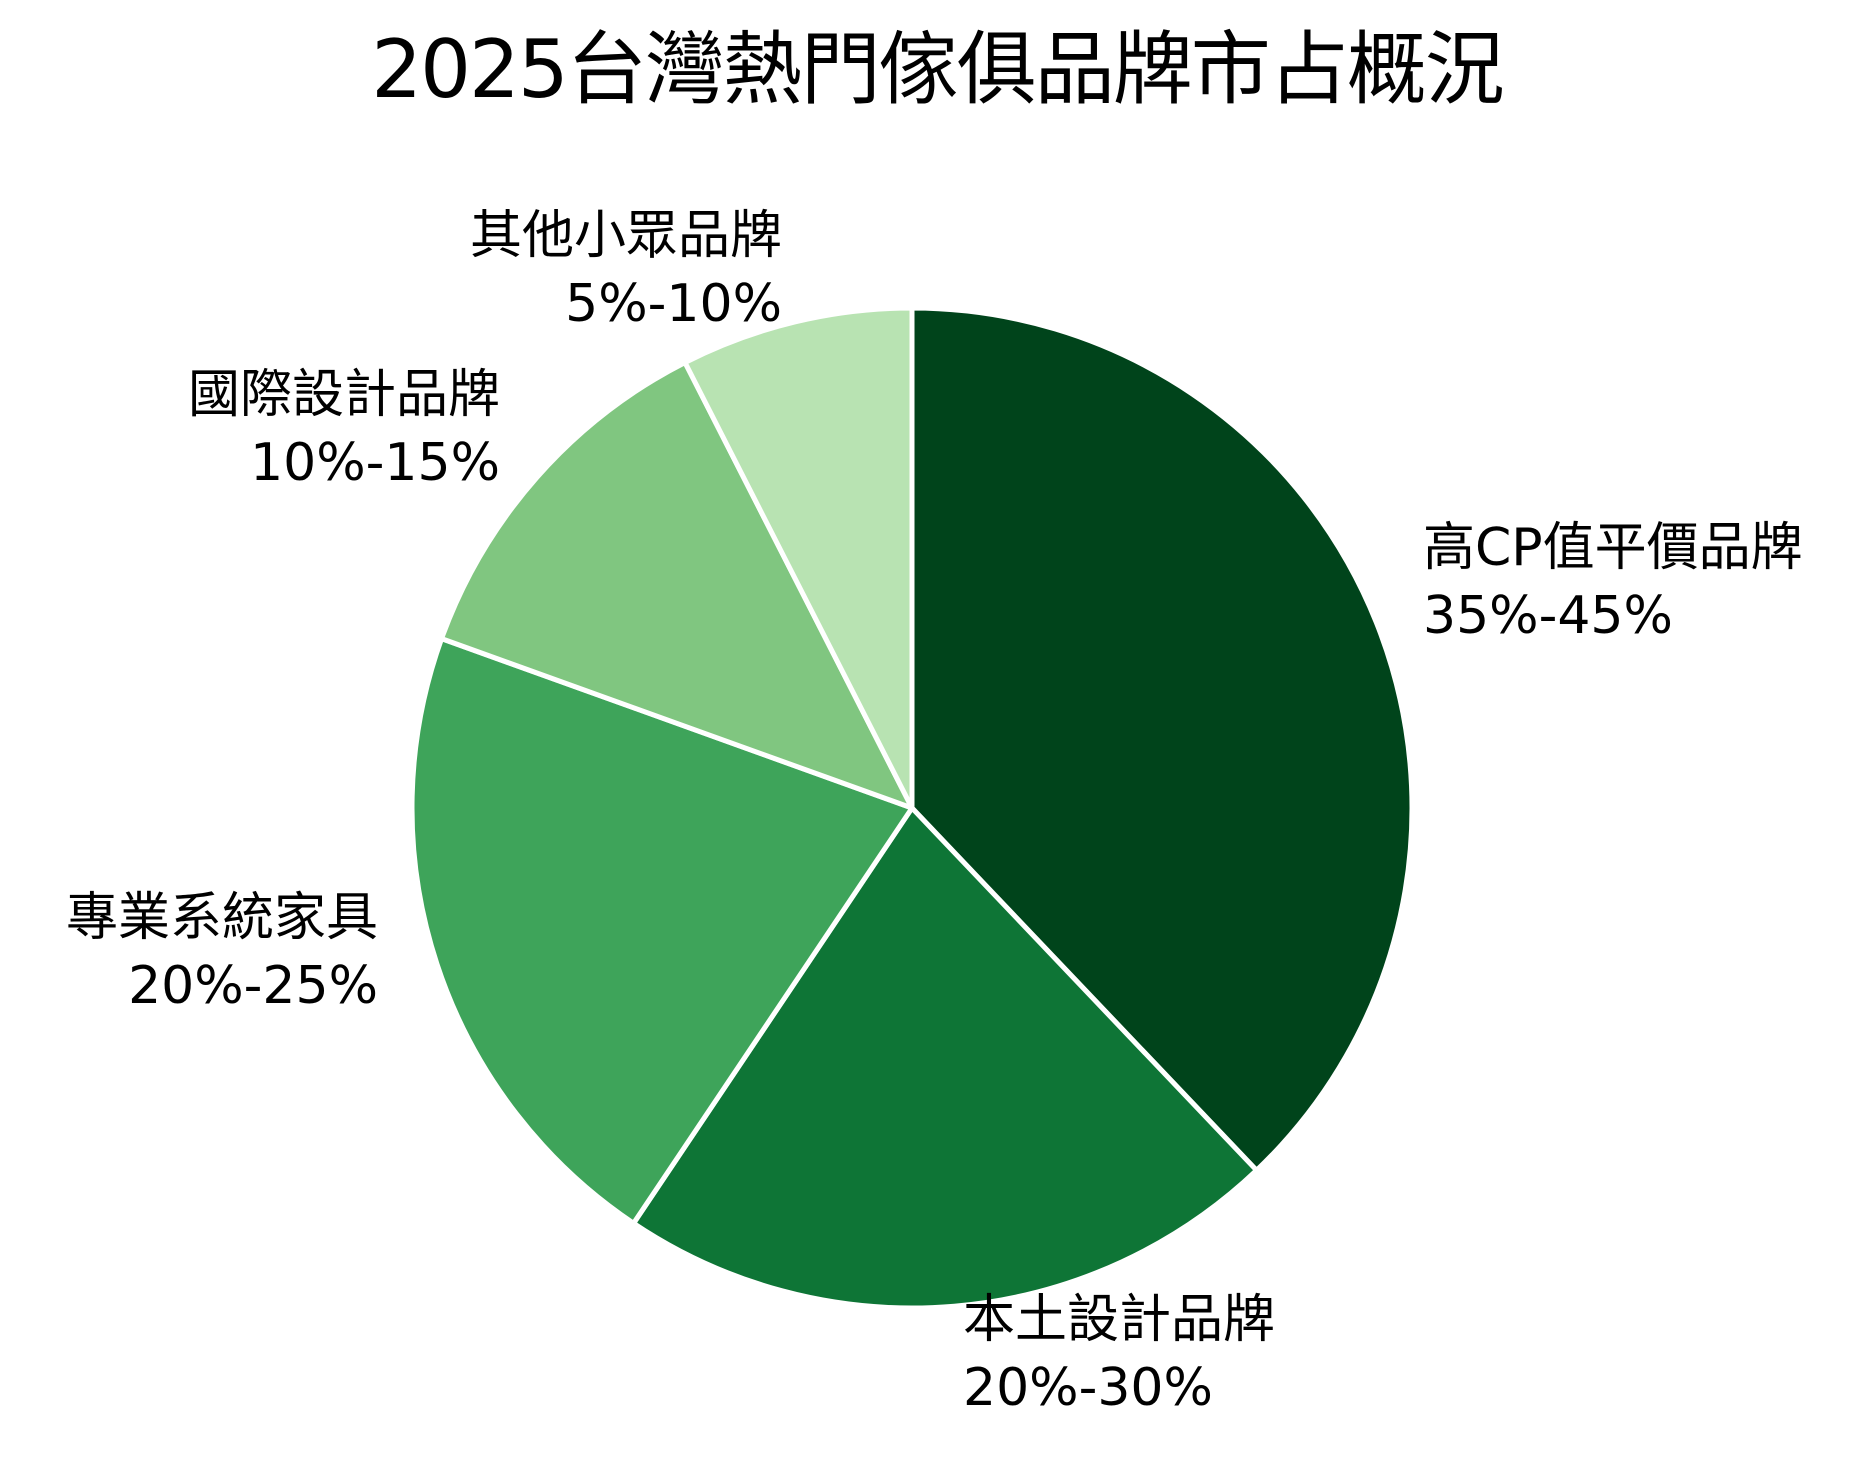 The height and width of the screenshot is (1468, 1874). Describe the element at coordinates (945, 1058) in the screenshot. I see `pie-slice-local-design` at that location.